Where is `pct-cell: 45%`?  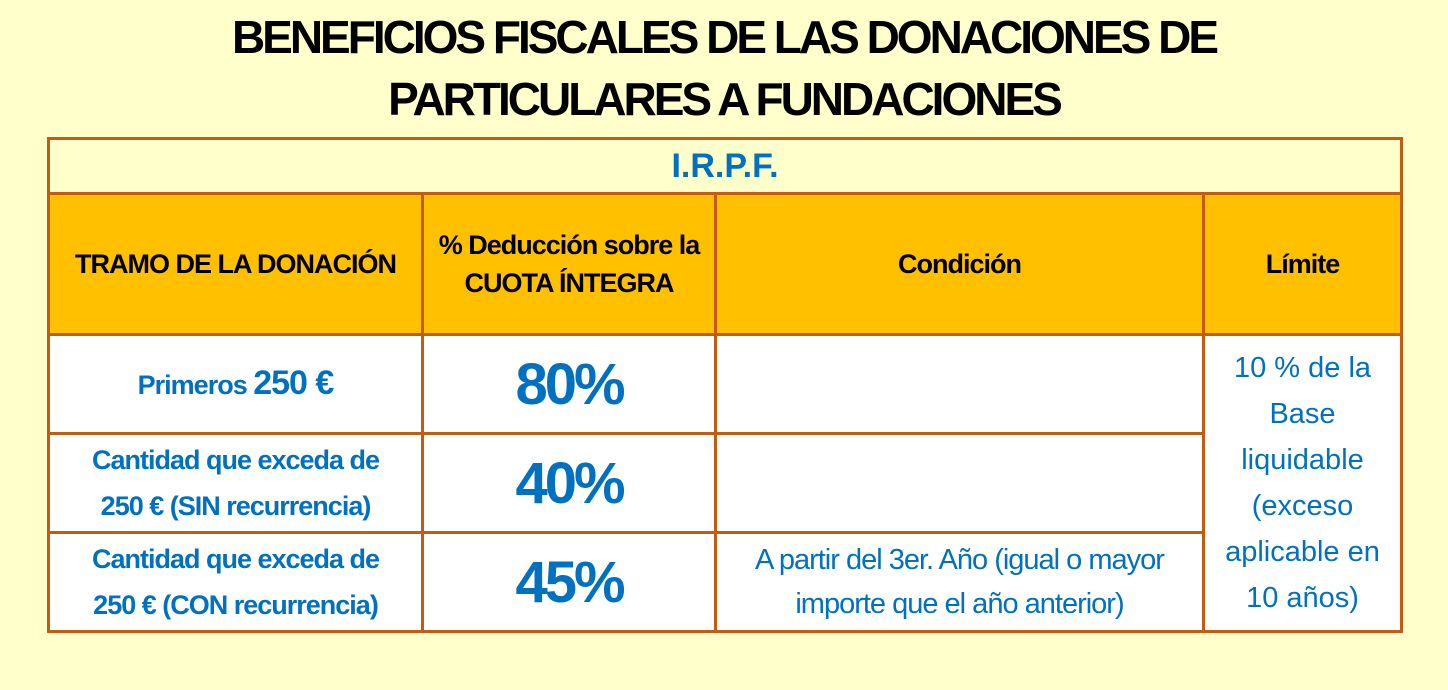 pct-cell: 45% is located at coordinates (569, 582).